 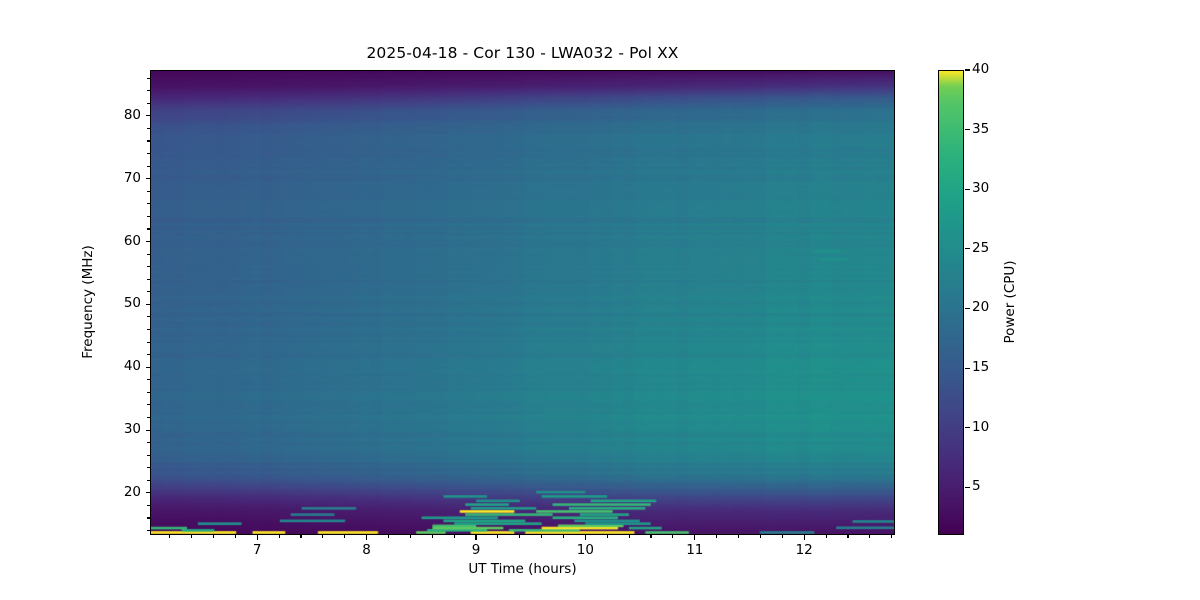 What do you see at coordinates (804, 550) in the screenshot?
I see `x-axis-tick-label: 12` at bounding box center [804, 550].